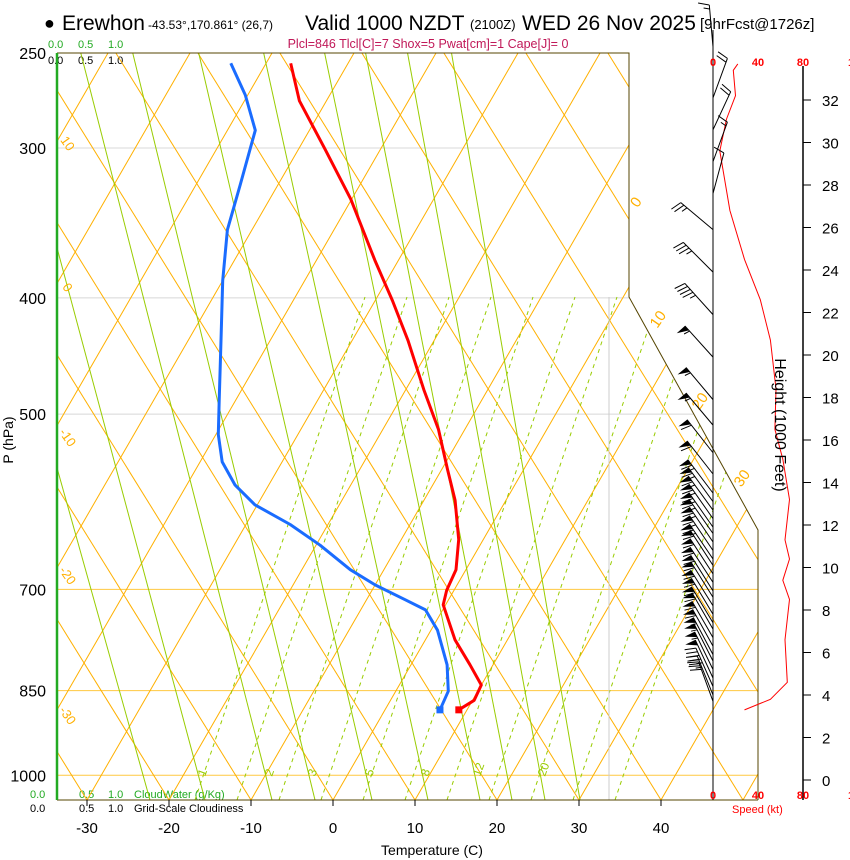 Image resolution: width=850 pixels, height=860 pixels. I want to click on speed-tick-label: 0, so click(713, 63).